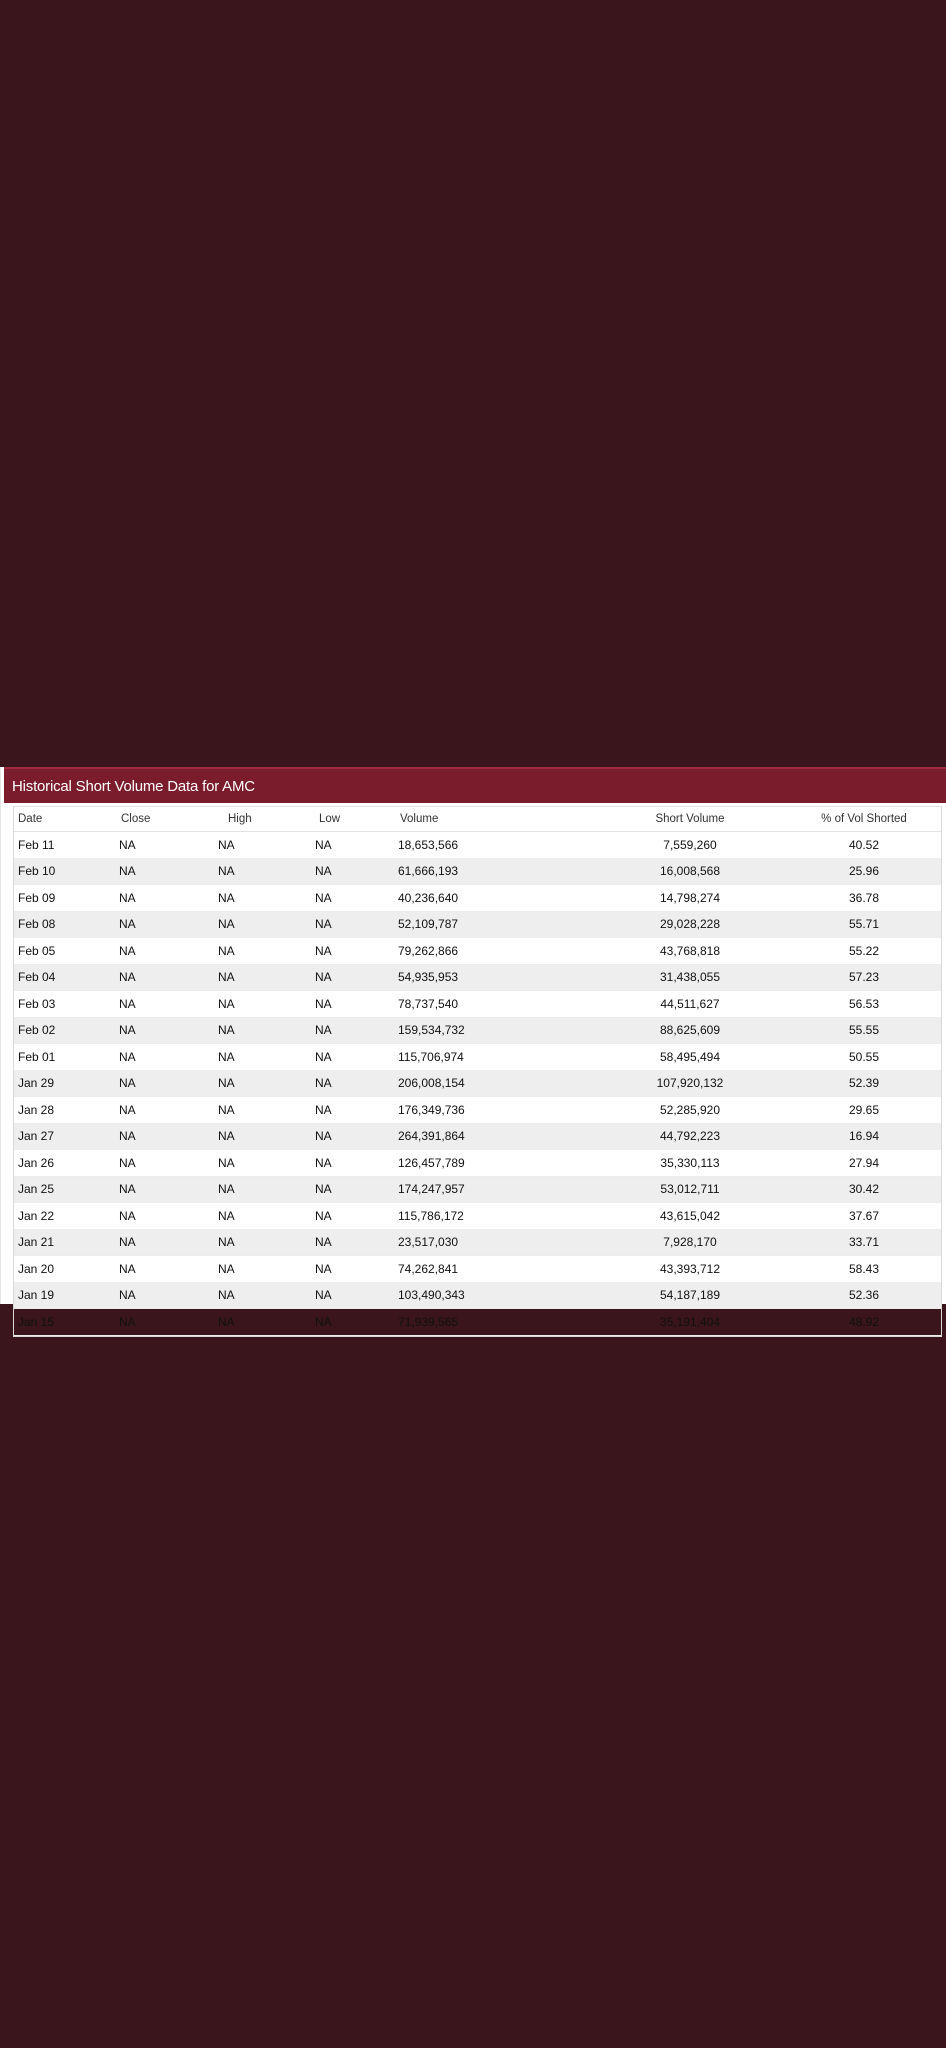  I want to click on table-row: Jan 21 NA NA NA 23,517,030 7,928,170 33.71, so click(477, 1242).